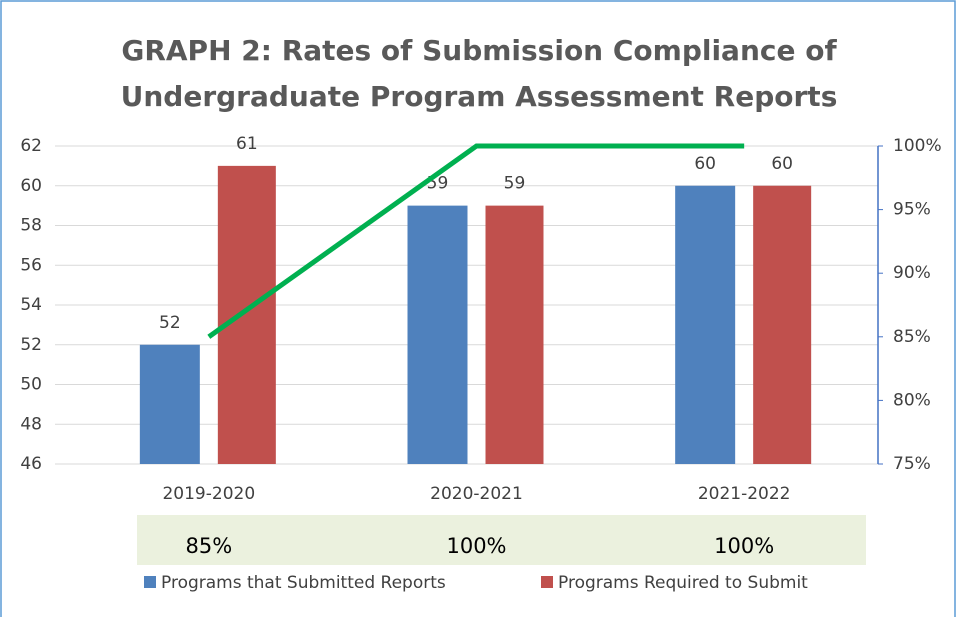 The width and height of the screenshot is (958, 617). I want to click on legend-label: Programs Required to Submit, so click(683, 583).